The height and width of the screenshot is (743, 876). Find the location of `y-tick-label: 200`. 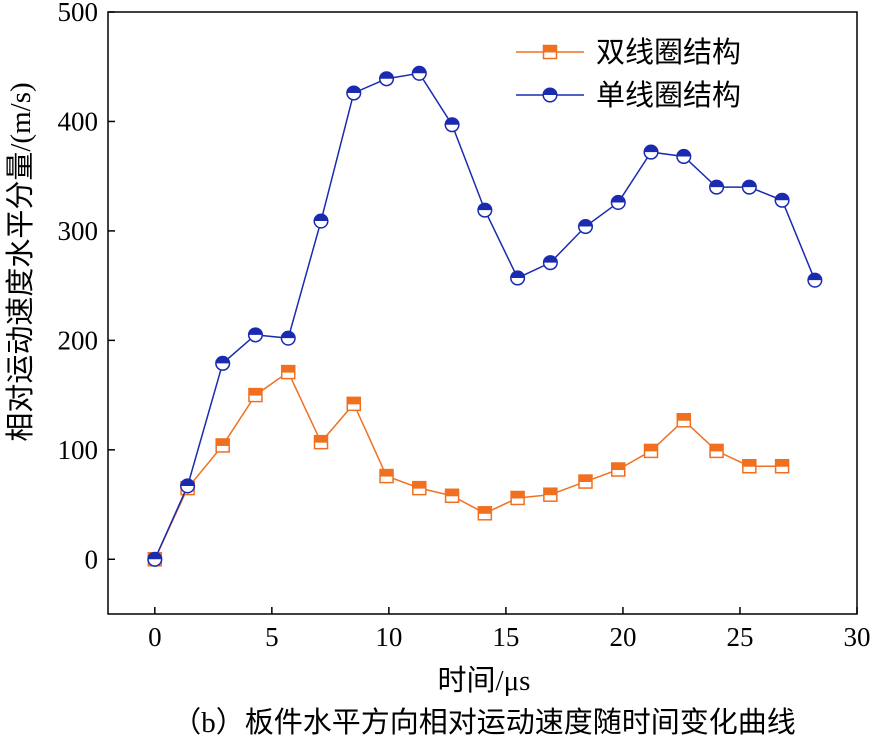

y-tick-label: 200 is located at coordinates (78, 340).